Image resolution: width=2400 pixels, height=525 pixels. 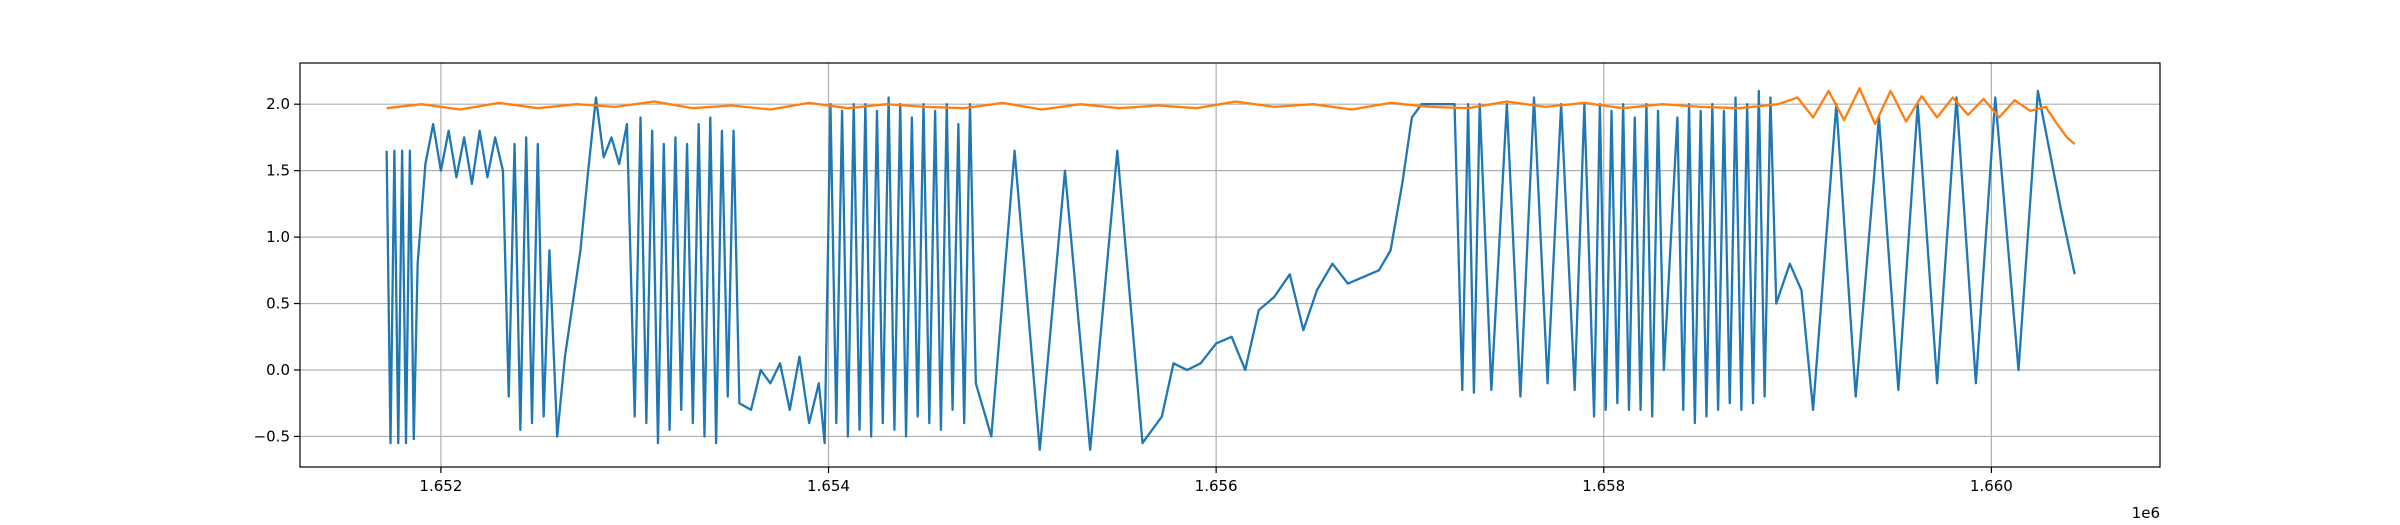 I want to click on y-tick-label: 0.0, so click(x=278, y=370).